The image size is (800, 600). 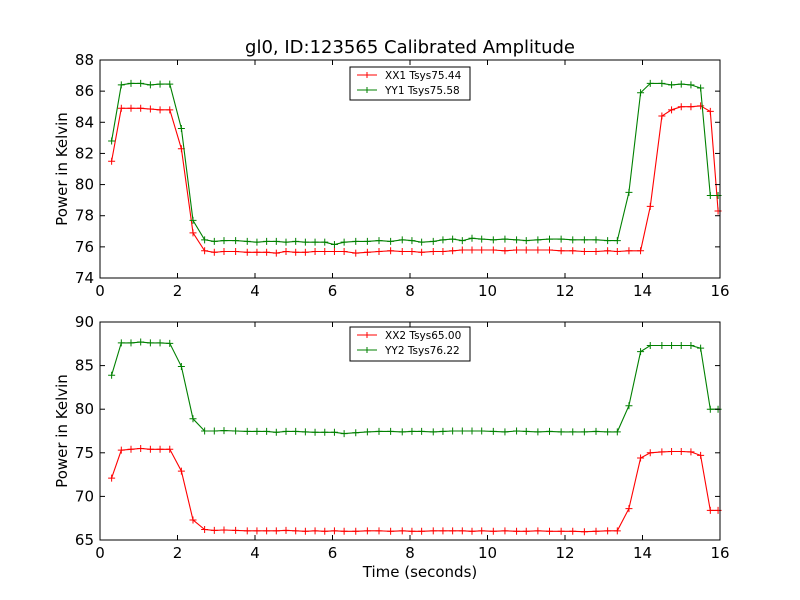 What do you see at coordinates (84, 496) in the screenshot?
I see `y-tick-label: 70` at bounding box center [84, 496].